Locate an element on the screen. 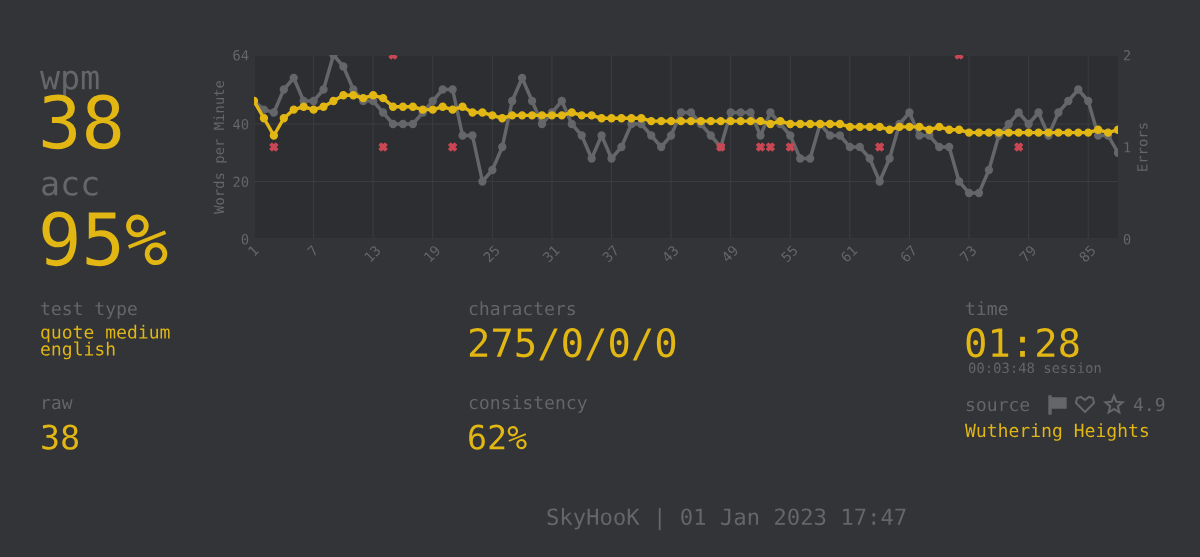 This screenshot has height=557, width=1200. text: 275/0/0/0 is located at coordinates (572, 344).